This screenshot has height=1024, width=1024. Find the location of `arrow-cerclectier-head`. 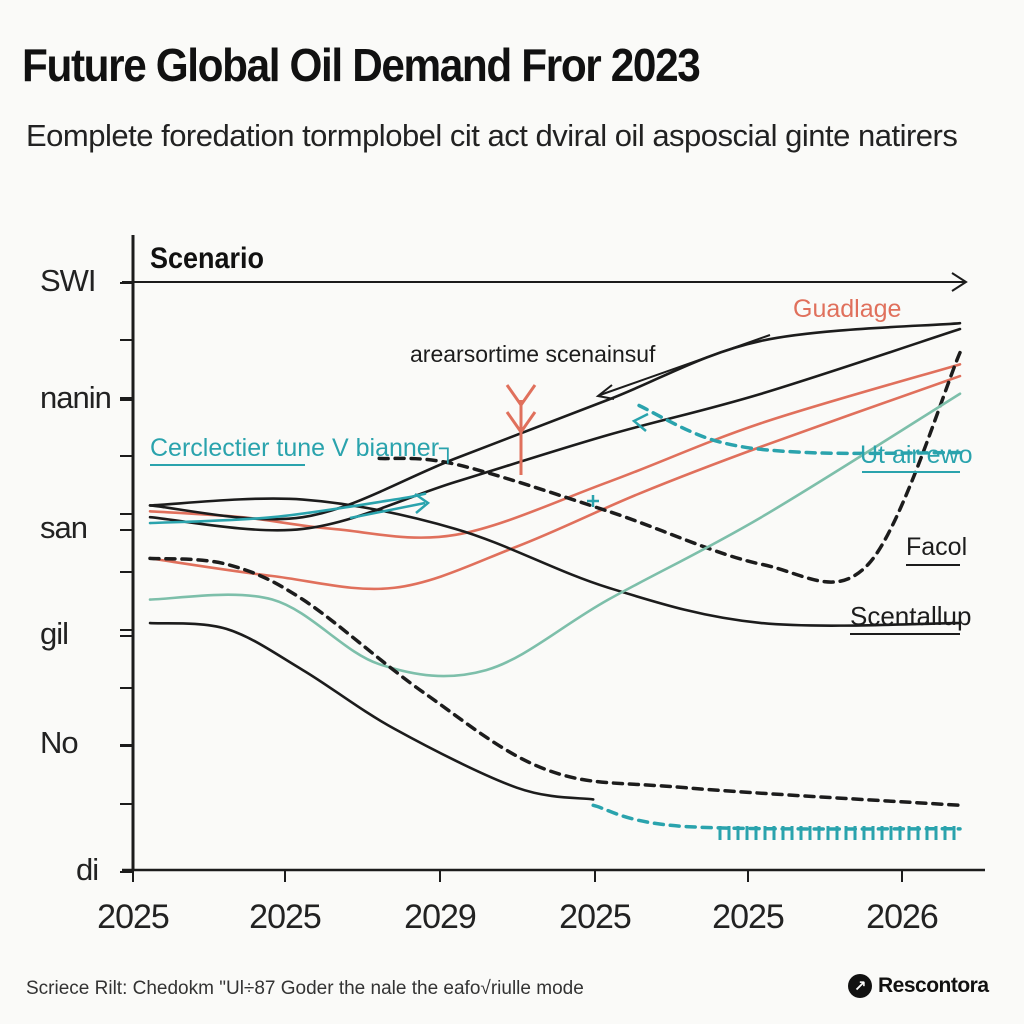

arrow-cerclectier-head is located at coordinates (422, 503).